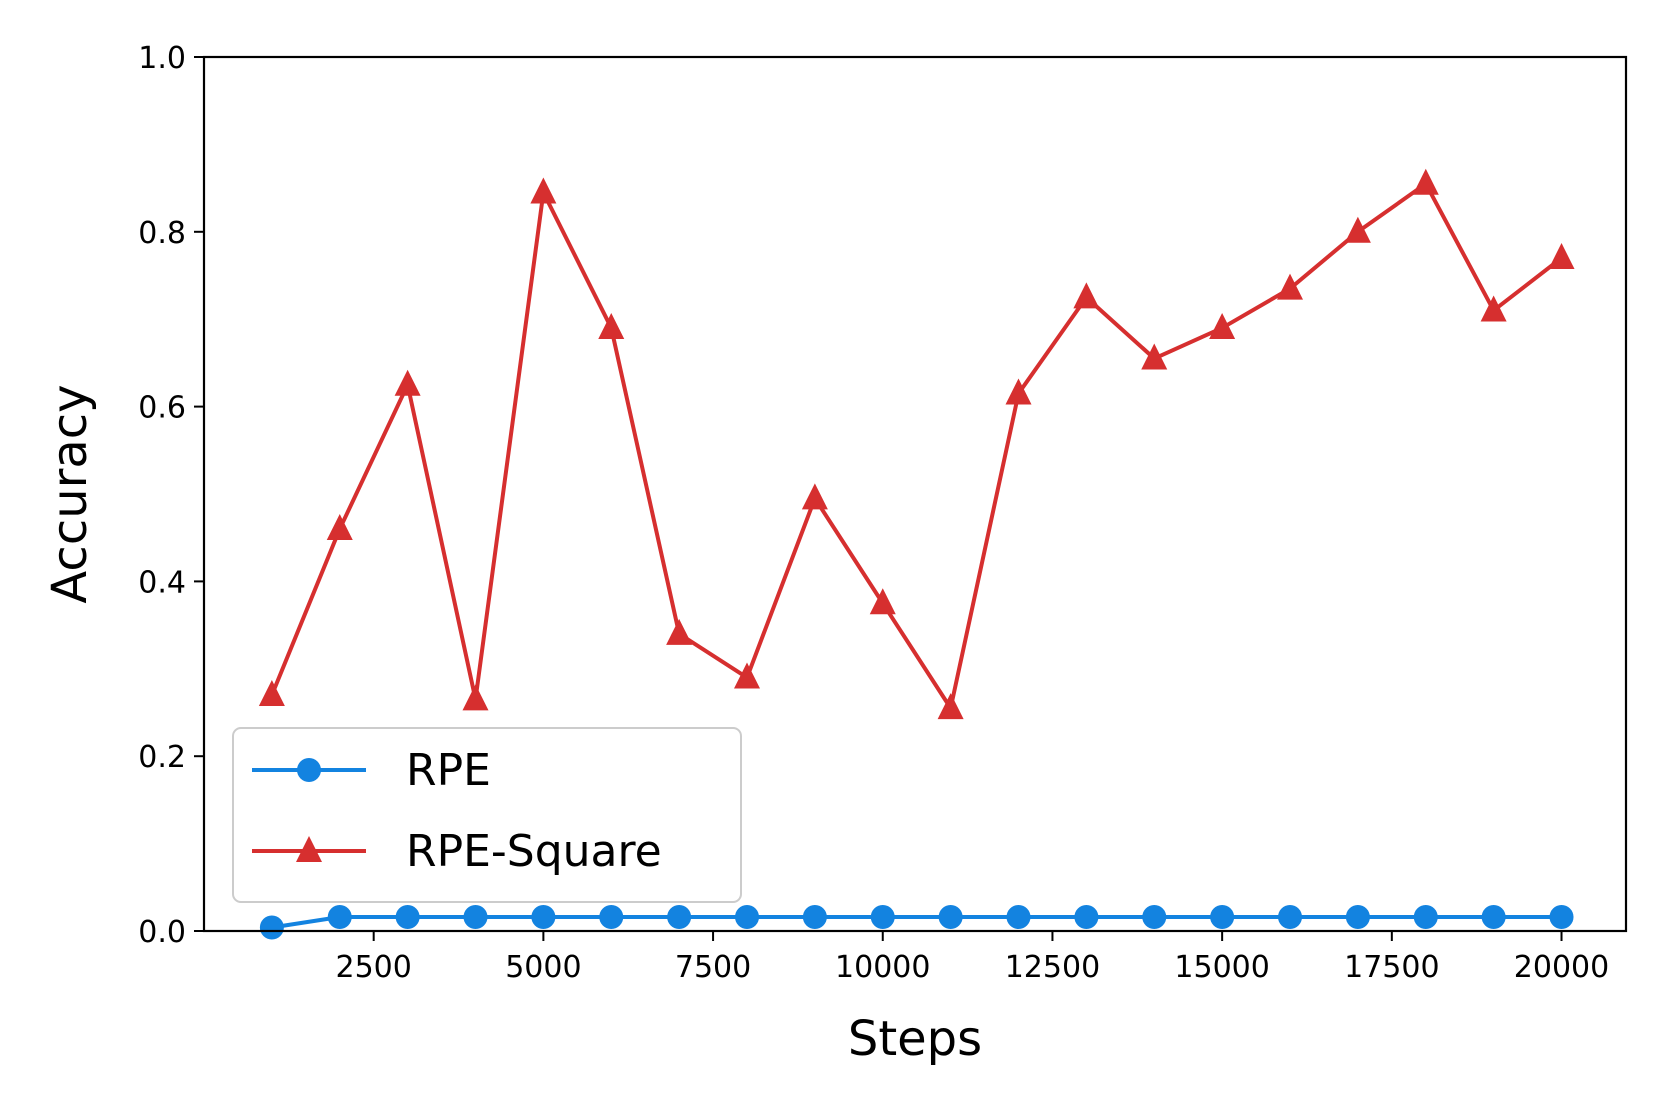  I want to click on x-tick-label: 7500, so click(713, 967).